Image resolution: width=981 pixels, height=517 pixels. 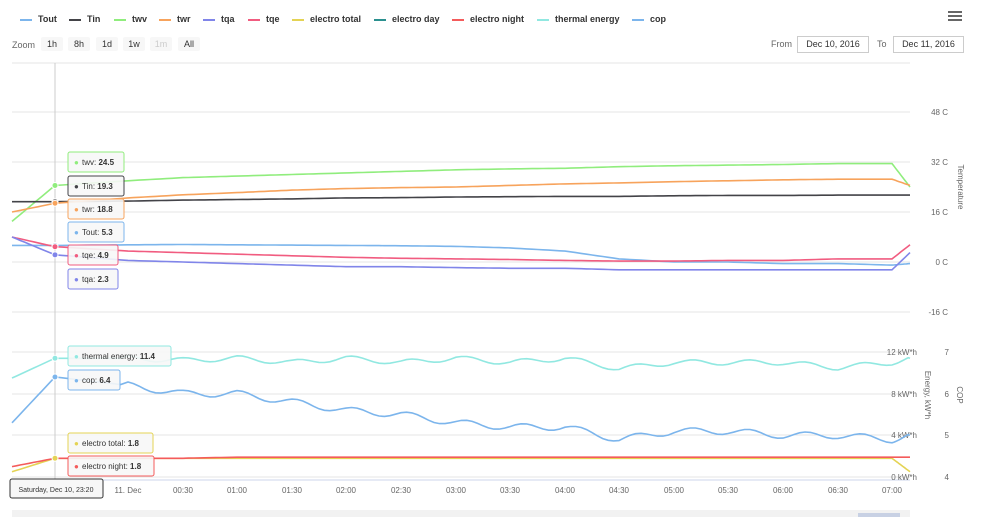 I want to click on crosshair-marker-tqe, so click(x=55, y=247).